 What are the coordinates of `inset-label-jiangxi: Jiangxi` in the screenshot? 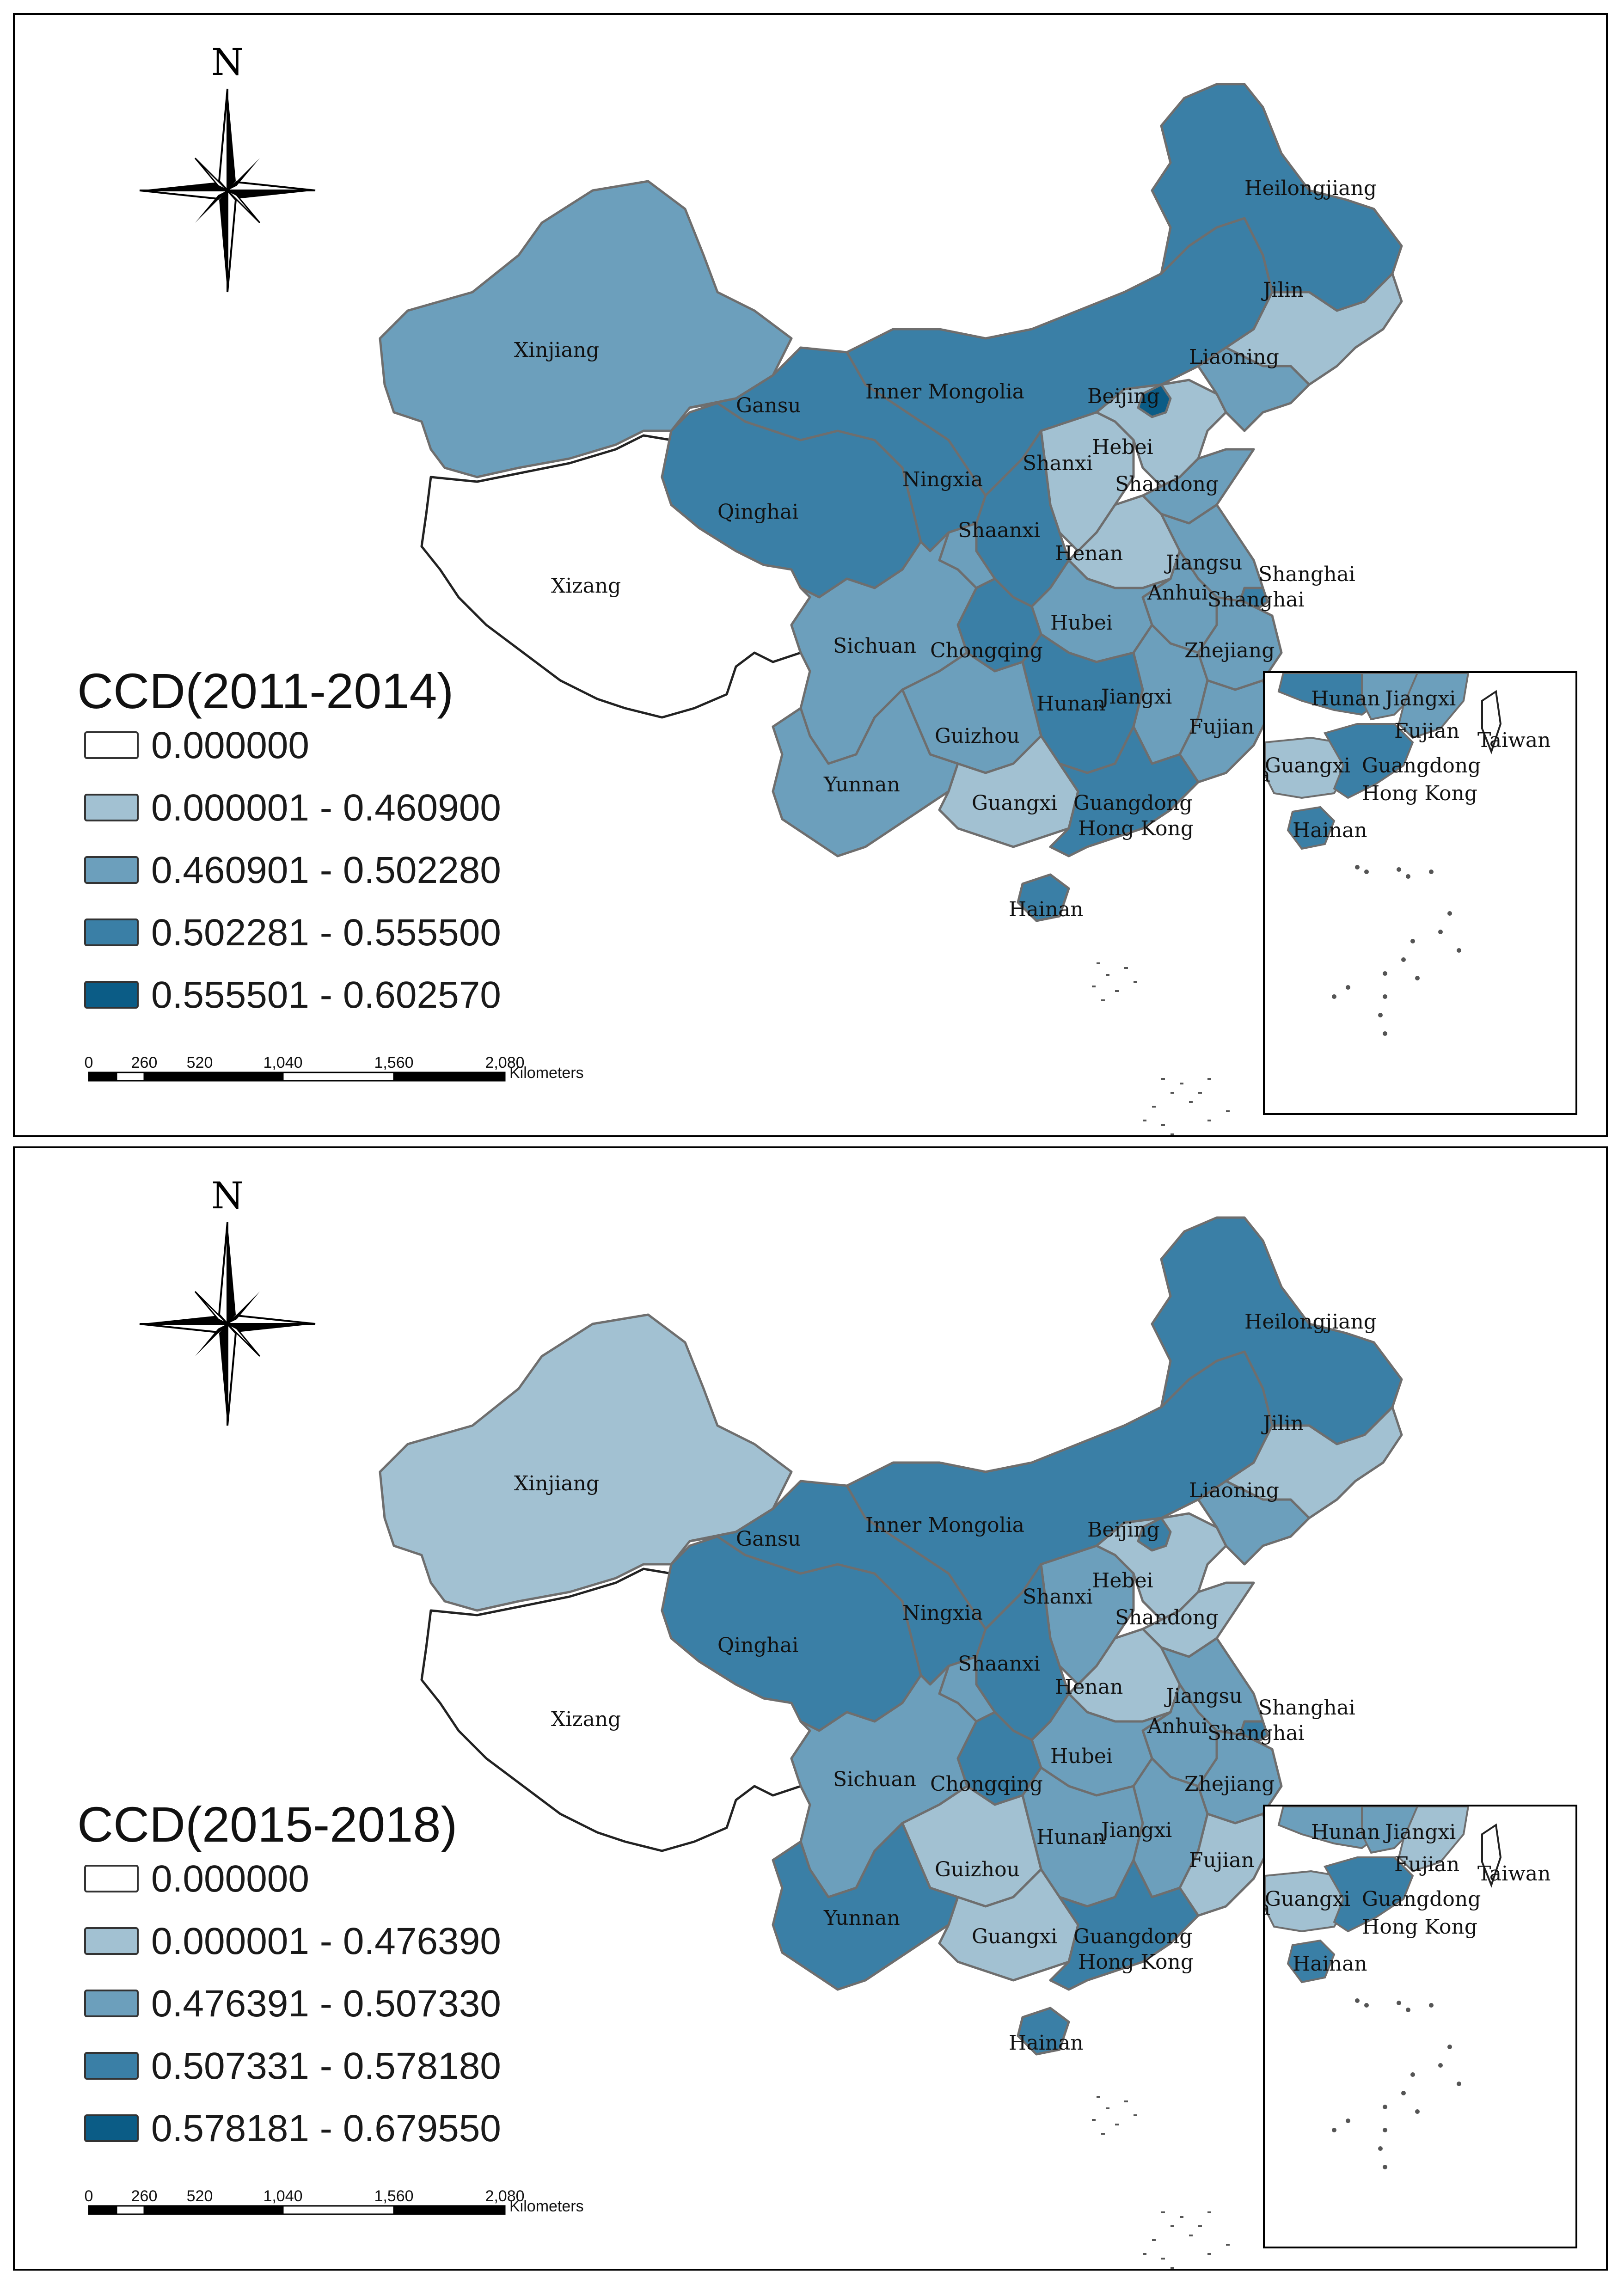 It's located at (1419, 698).